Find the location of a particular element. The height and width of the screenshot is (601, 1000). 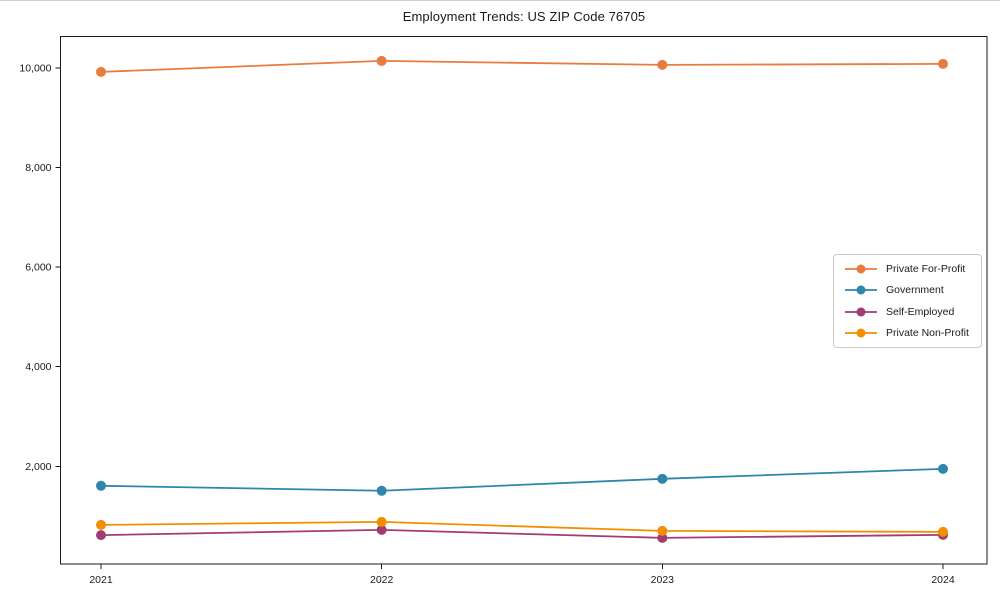

legend-item-private-for-profit: Private For-Profit is located at coordinates (913, 269).